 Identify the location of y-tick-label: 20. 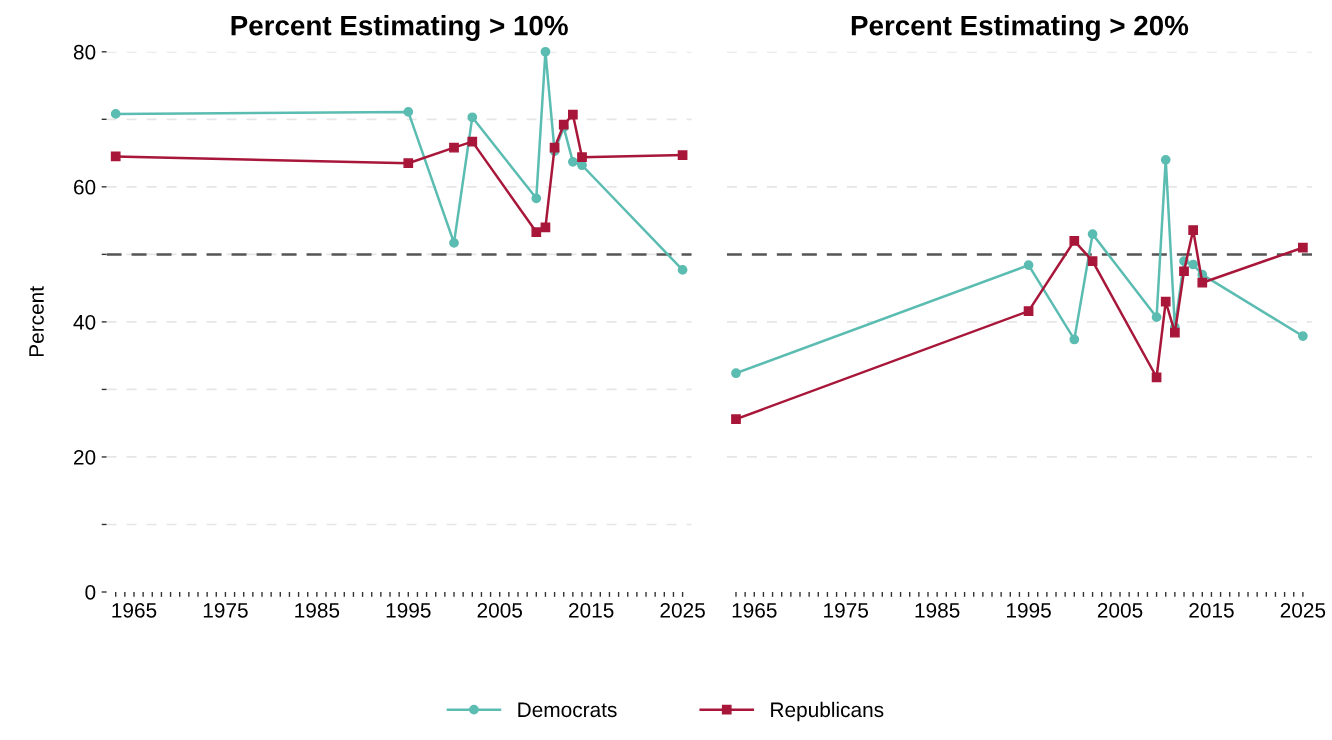
(85, 457).